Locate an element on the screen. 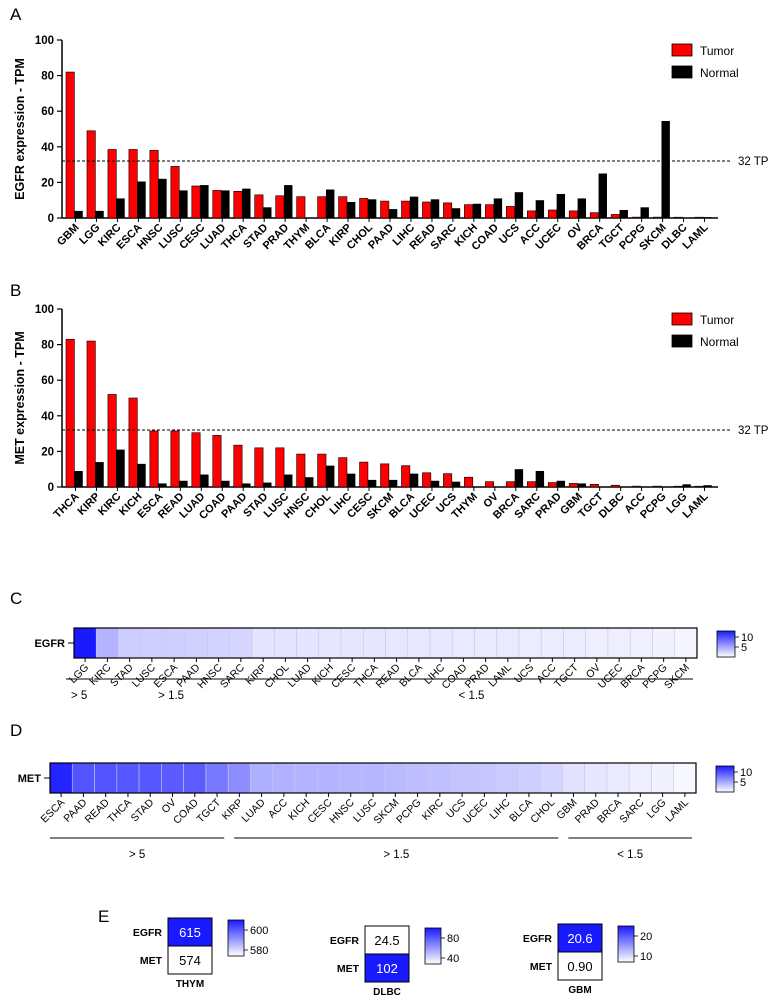  cell-label-blca: BLCA is located at coordinates (411, 676).